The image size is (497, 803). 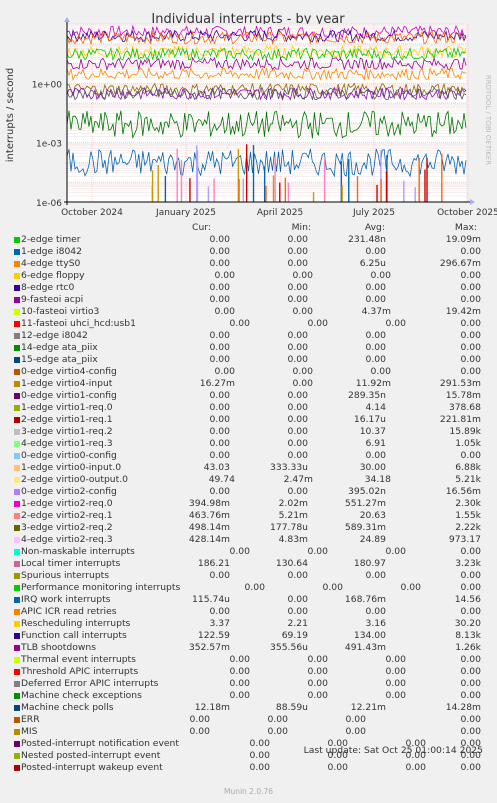 What do you see at coordinates (460, 263) in the screenshot?
I see `legend-max: 296.67m` at bounding box center [460, 263].